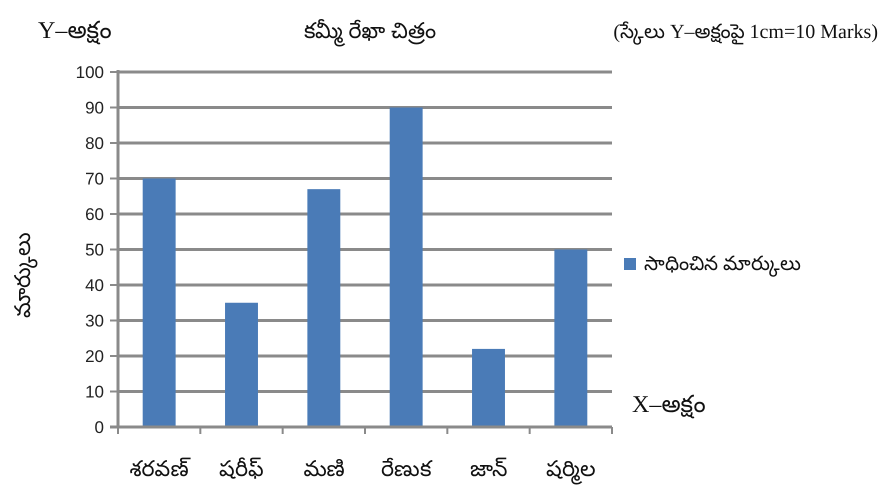  Describe the element at coordinates (571, 470) in the screenshot. I see `x-tick-label: షర్మిల` at that location.